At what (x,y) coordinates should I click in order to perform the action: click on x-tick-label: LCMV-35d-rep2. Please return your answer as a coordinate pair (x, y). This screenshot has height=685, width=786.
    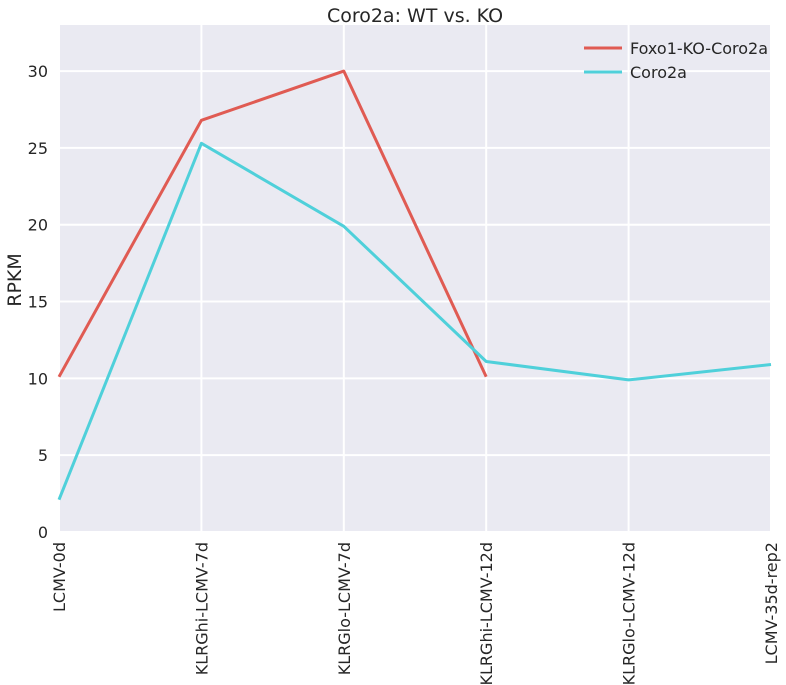
    Looking at the image, I should click on (771, 603).